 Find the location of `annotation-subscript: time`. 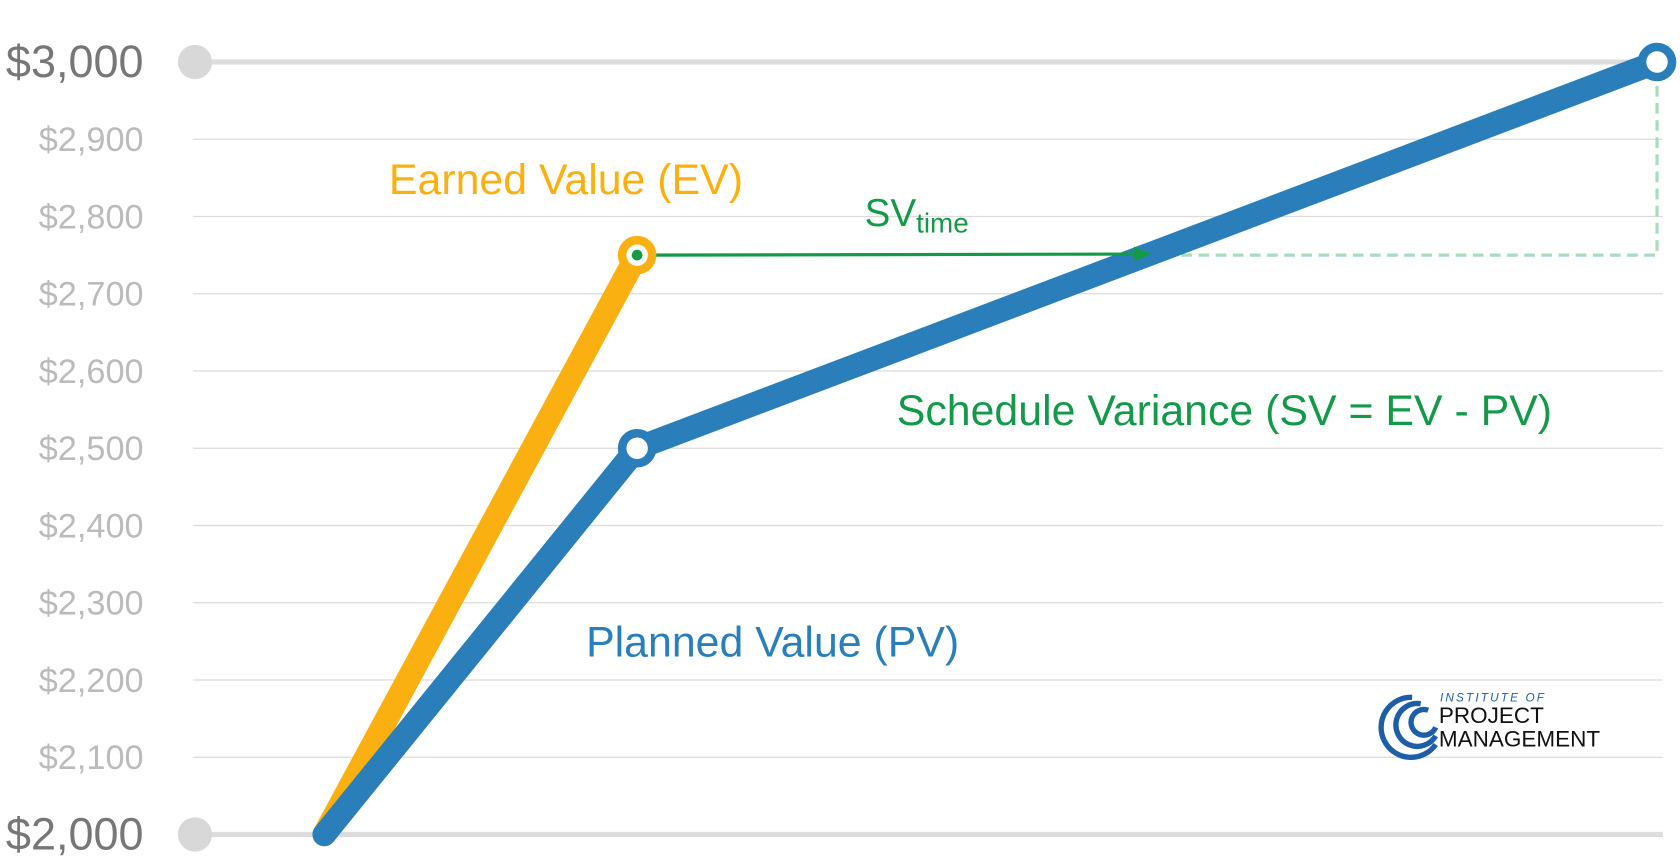

annotation-subscript: time is located at coordinates (942, 222).